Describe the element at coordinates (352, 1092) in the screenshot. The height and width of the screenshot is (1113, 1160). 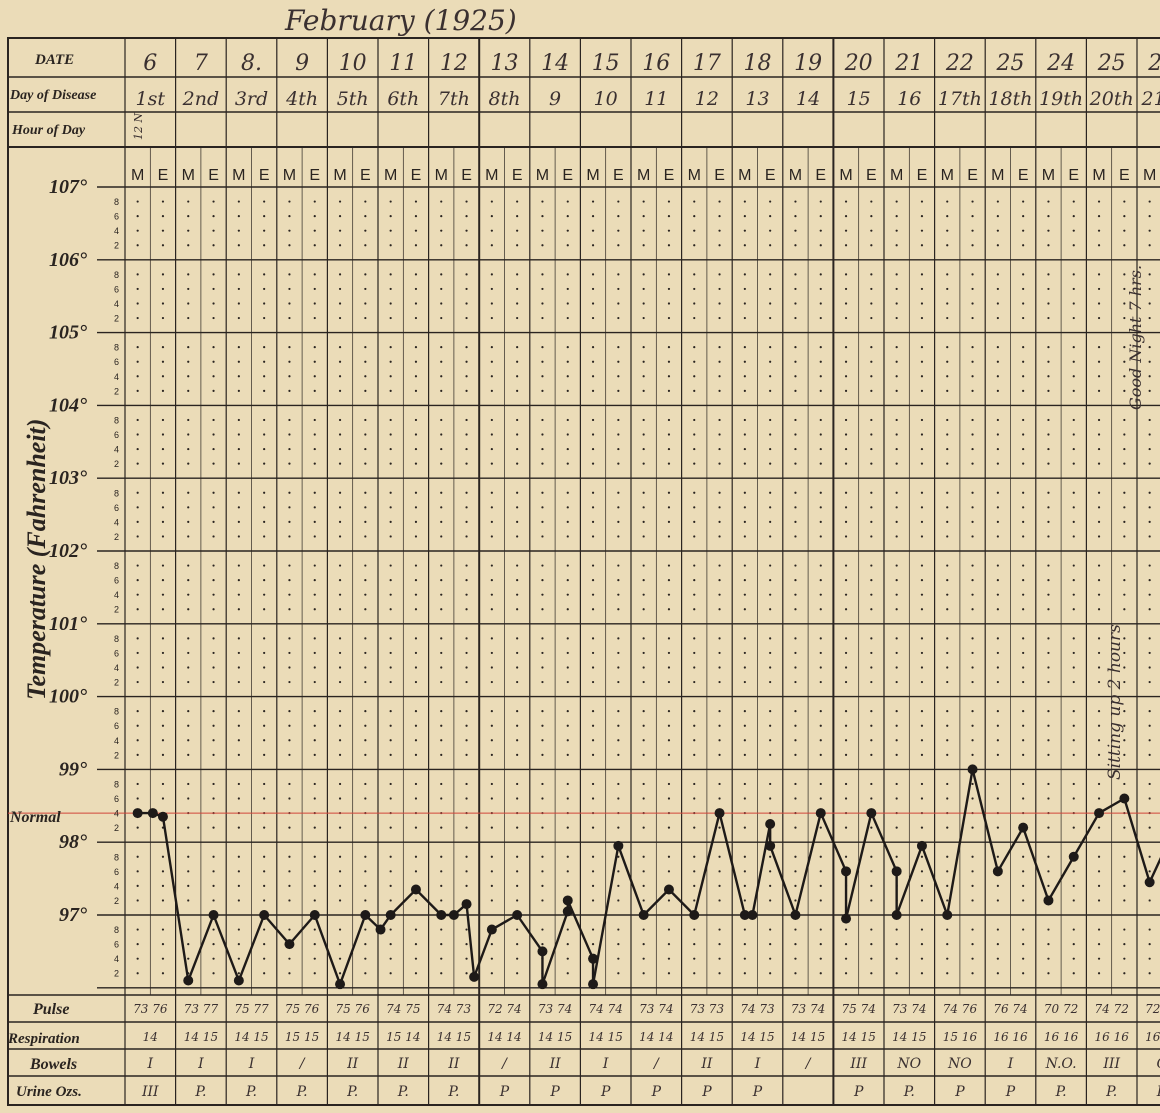
I see `urine-cell: P.` at that location.